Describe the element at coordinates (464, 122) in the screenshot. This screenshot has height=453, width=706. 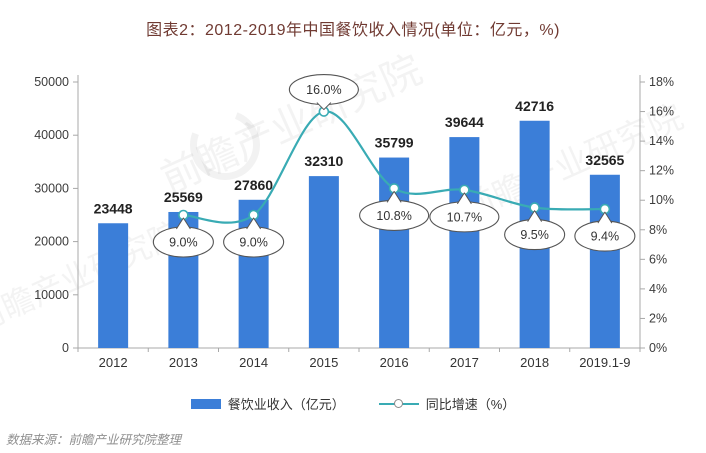
I see `bar-value-label: 39644` at that location.